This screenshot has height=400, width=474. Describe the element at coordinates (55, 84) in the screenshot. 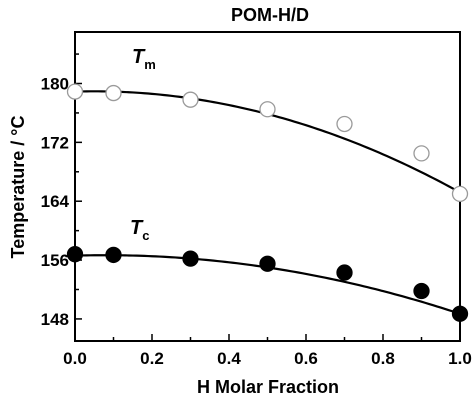

I see `y-tick-label: 180` at that location.